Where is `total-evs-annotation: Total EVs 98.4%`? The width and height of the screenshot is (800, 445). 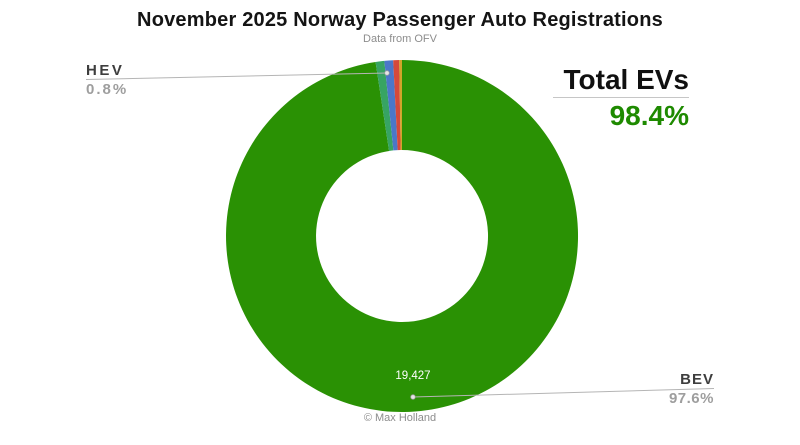 total-evs-annotation: Total EVs 98.4% is located at coordinates (621, 98).